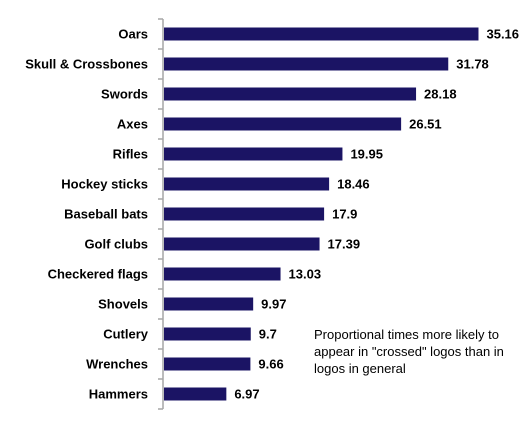 The image size is (525, 436). I want to click on category-label: Shovels, so click(123, 304).